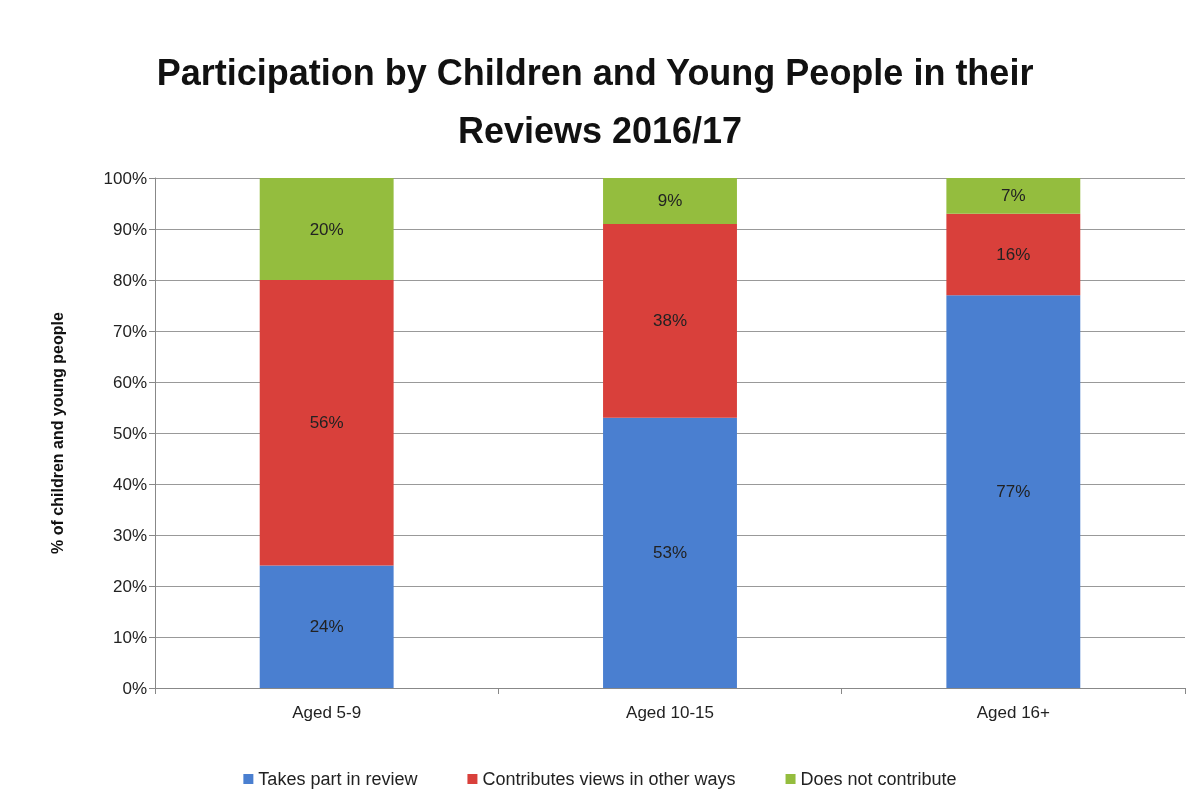 The image size is (1200, 805). Describe the element at coordinates (129, 535) in the screenshot. I see `y-tick-label: 30%` at that location.